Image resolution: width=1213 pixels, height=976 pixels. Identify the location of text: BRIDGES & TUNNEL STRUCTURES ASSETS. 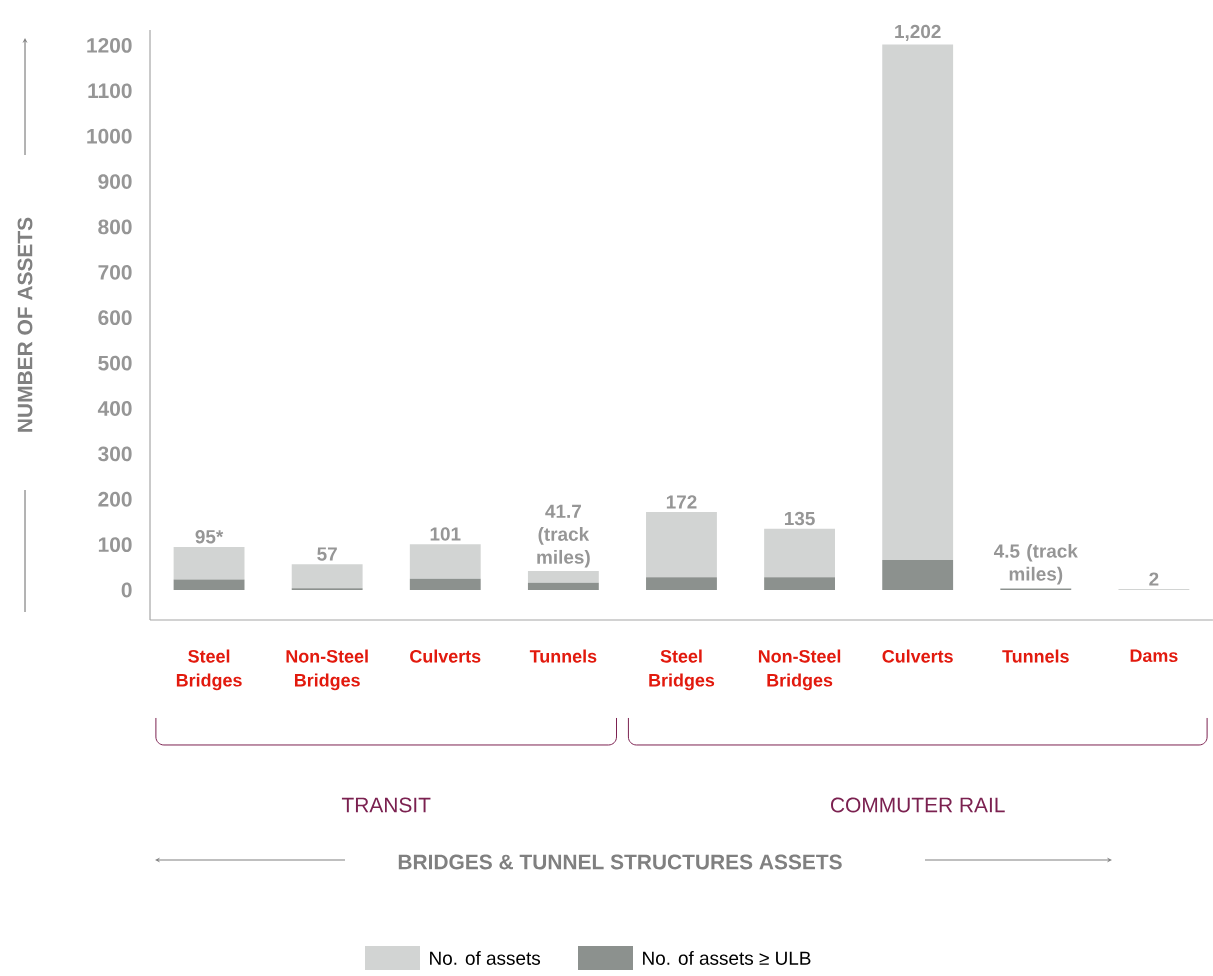
(620, 862).